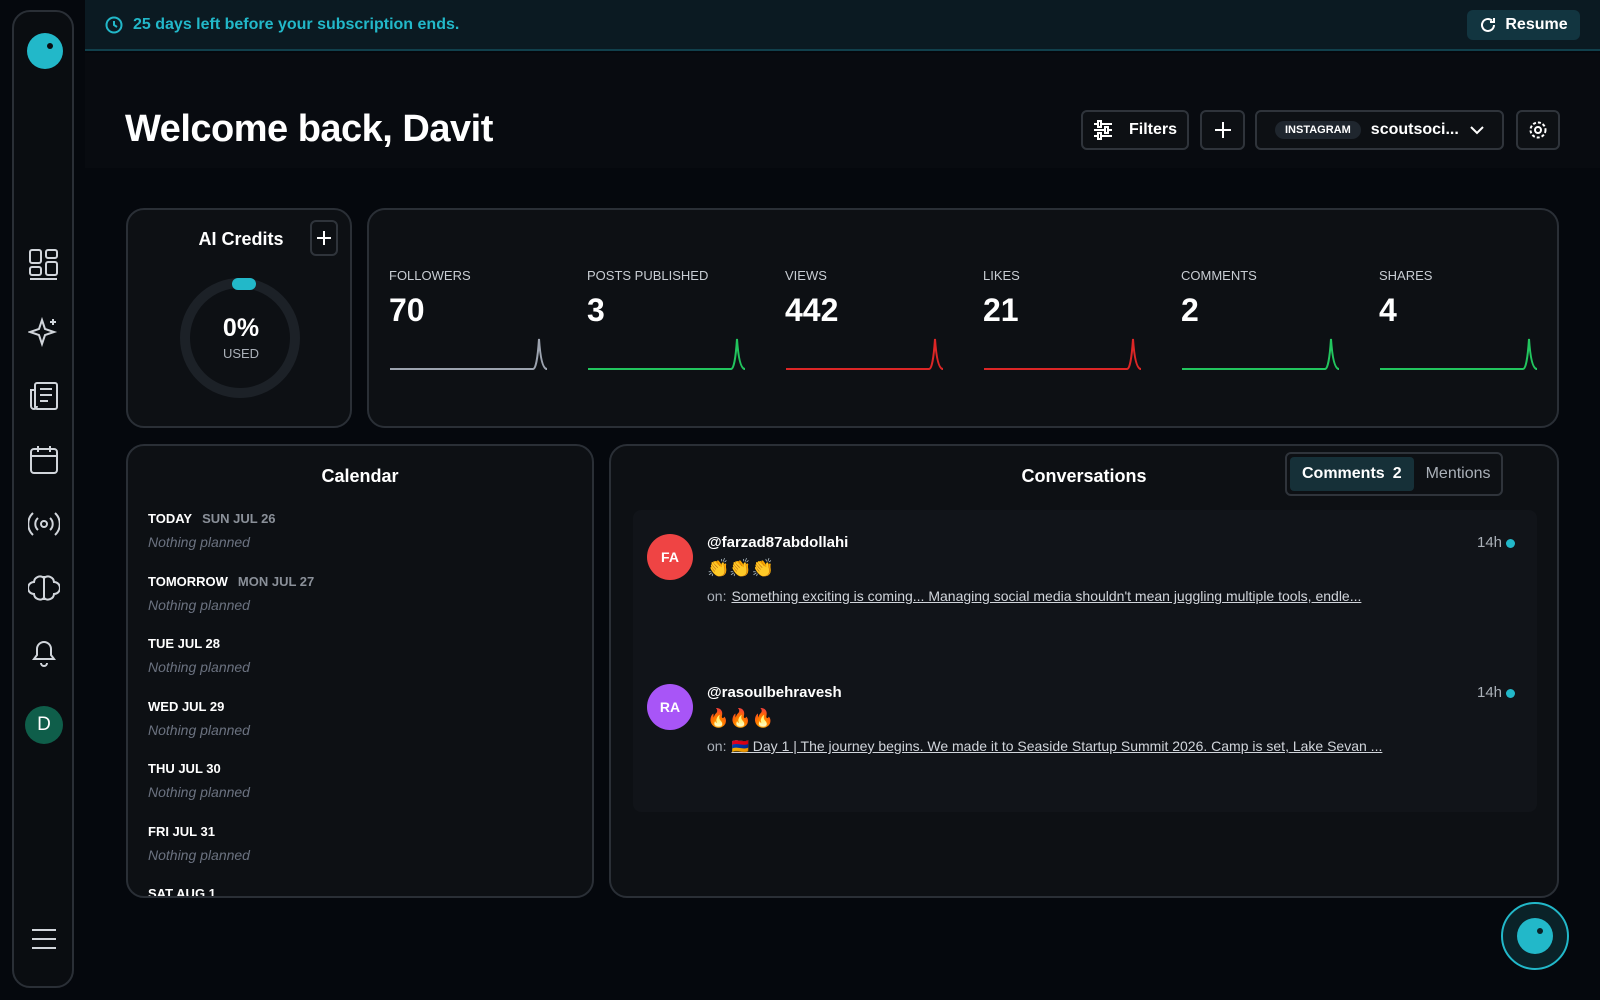  What do you see at coordinates (241, 239) in the screenshot?
I see `credits-title: AI Credits` at bounding box center [241, 239].